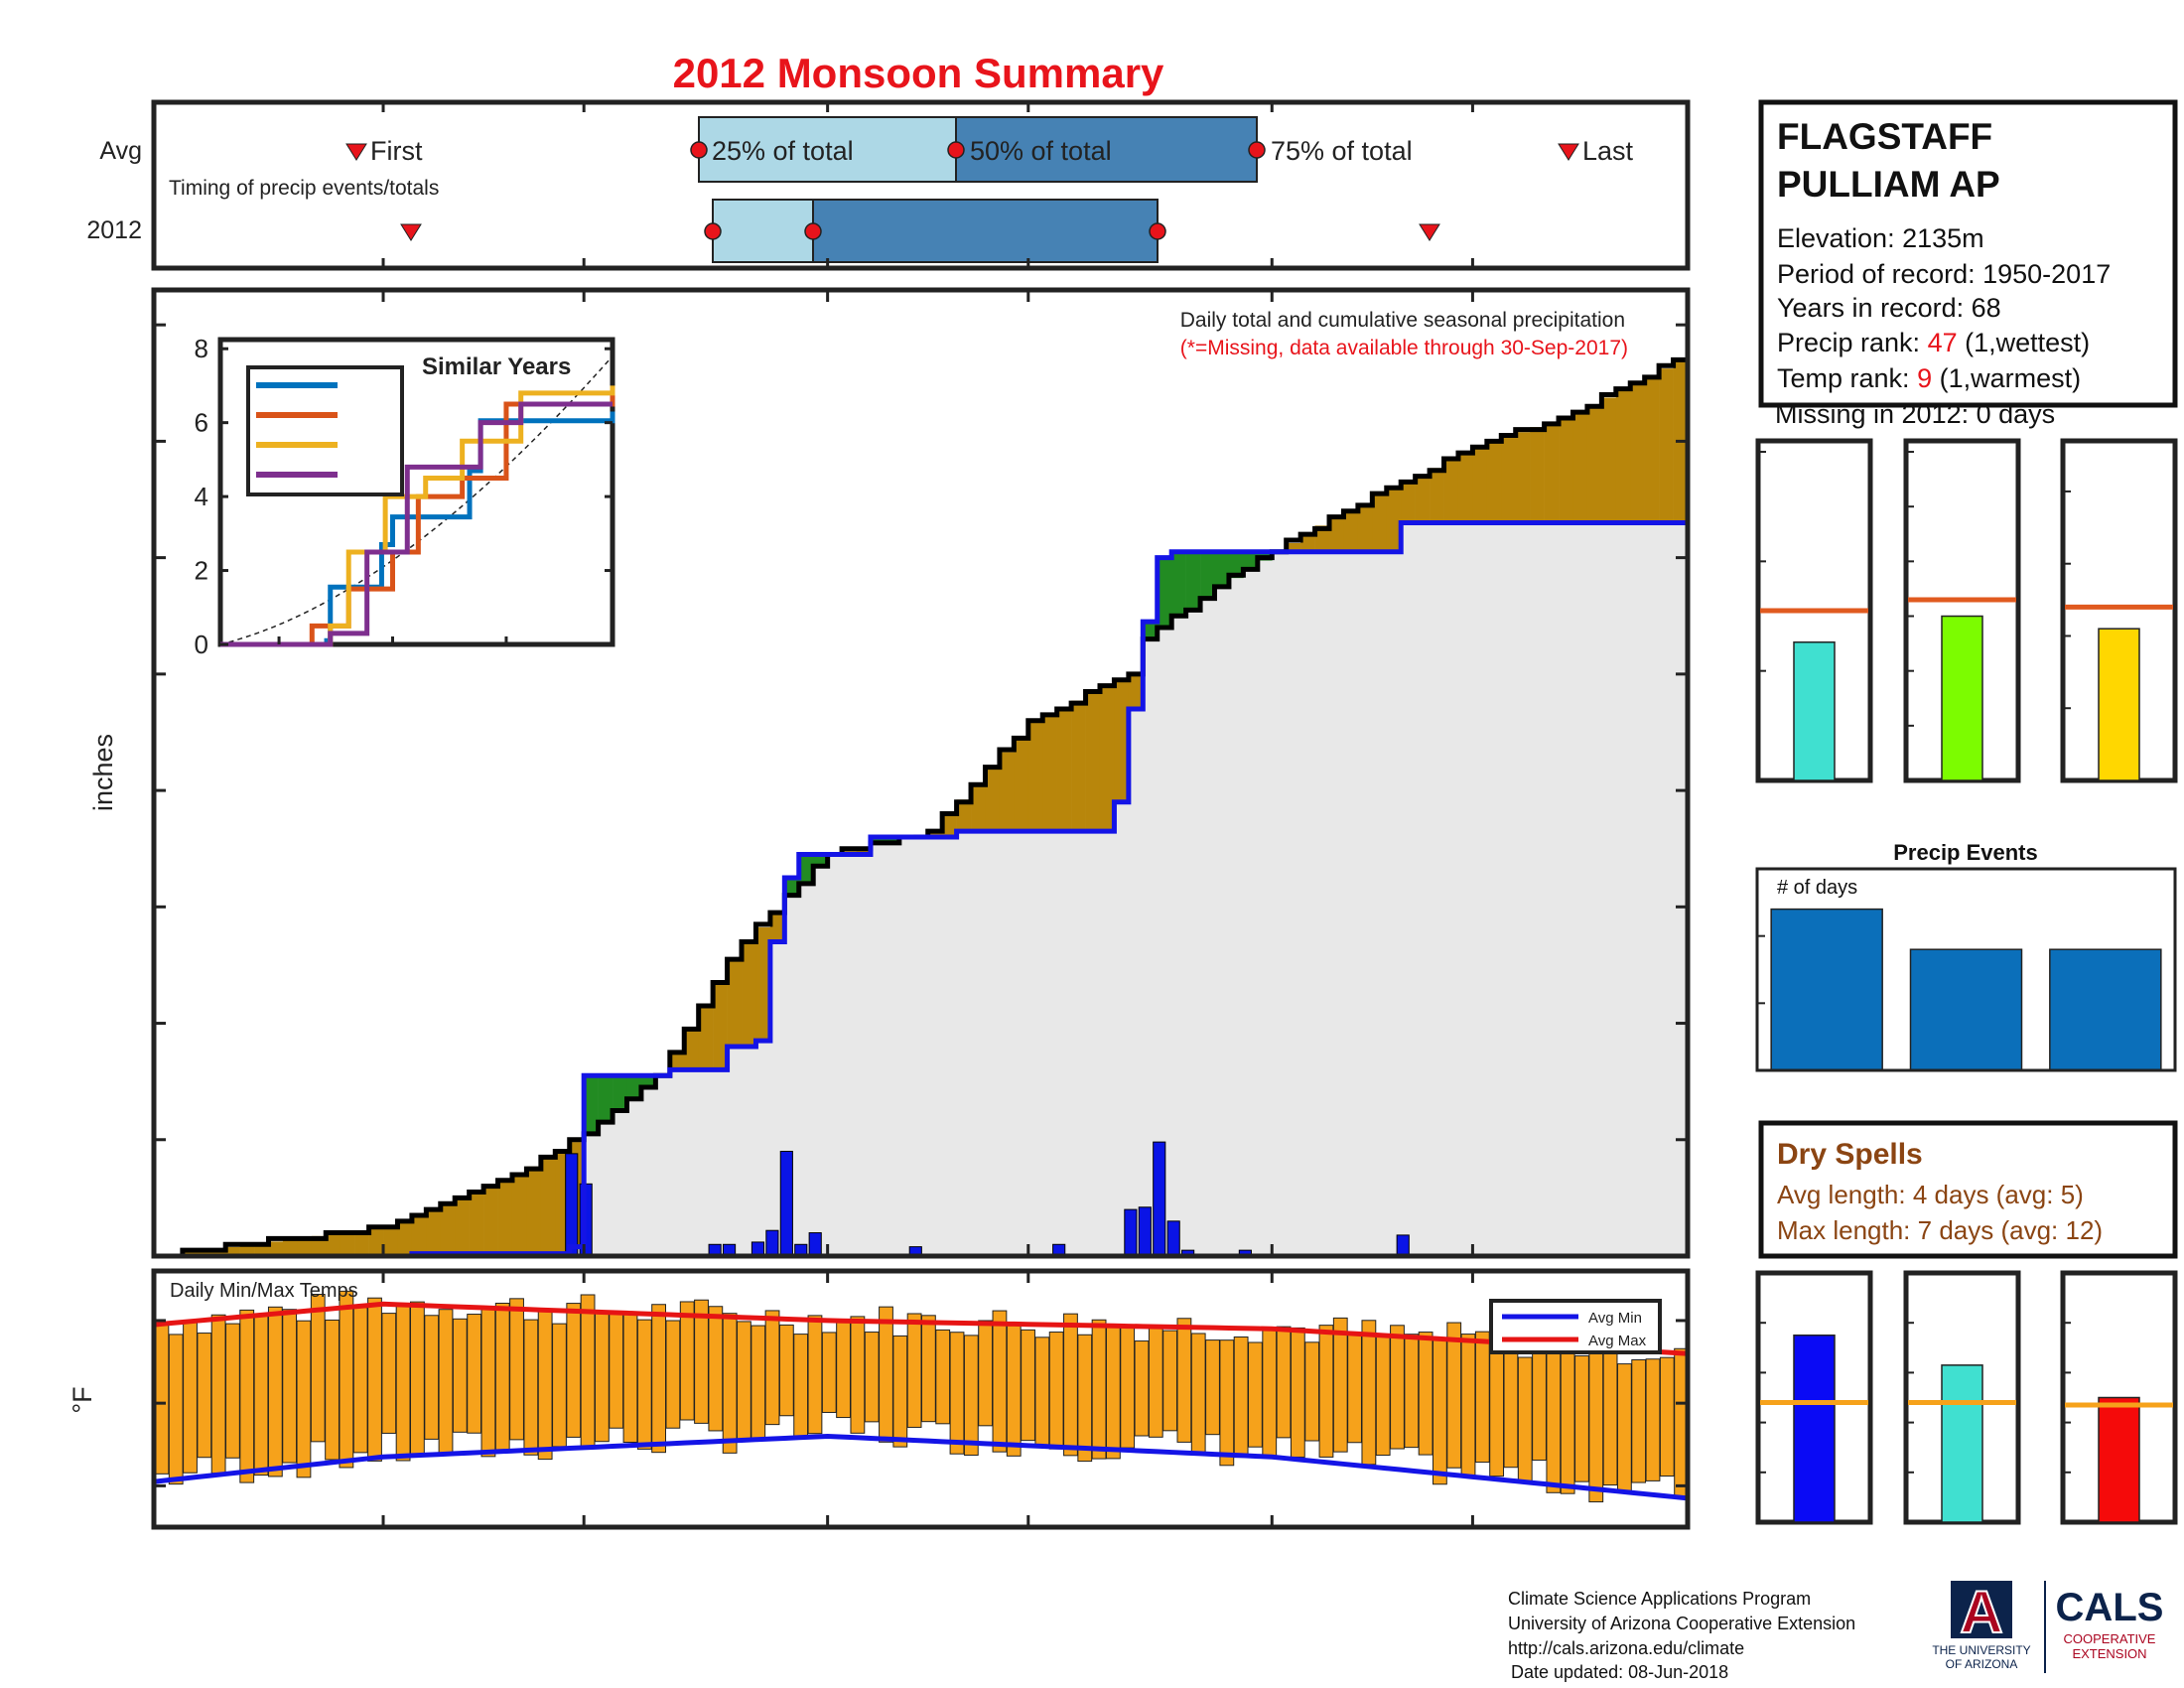  I want to click on cals-logo: CALS COOPERATIVE EXTENSION, so click(2110, 1623).